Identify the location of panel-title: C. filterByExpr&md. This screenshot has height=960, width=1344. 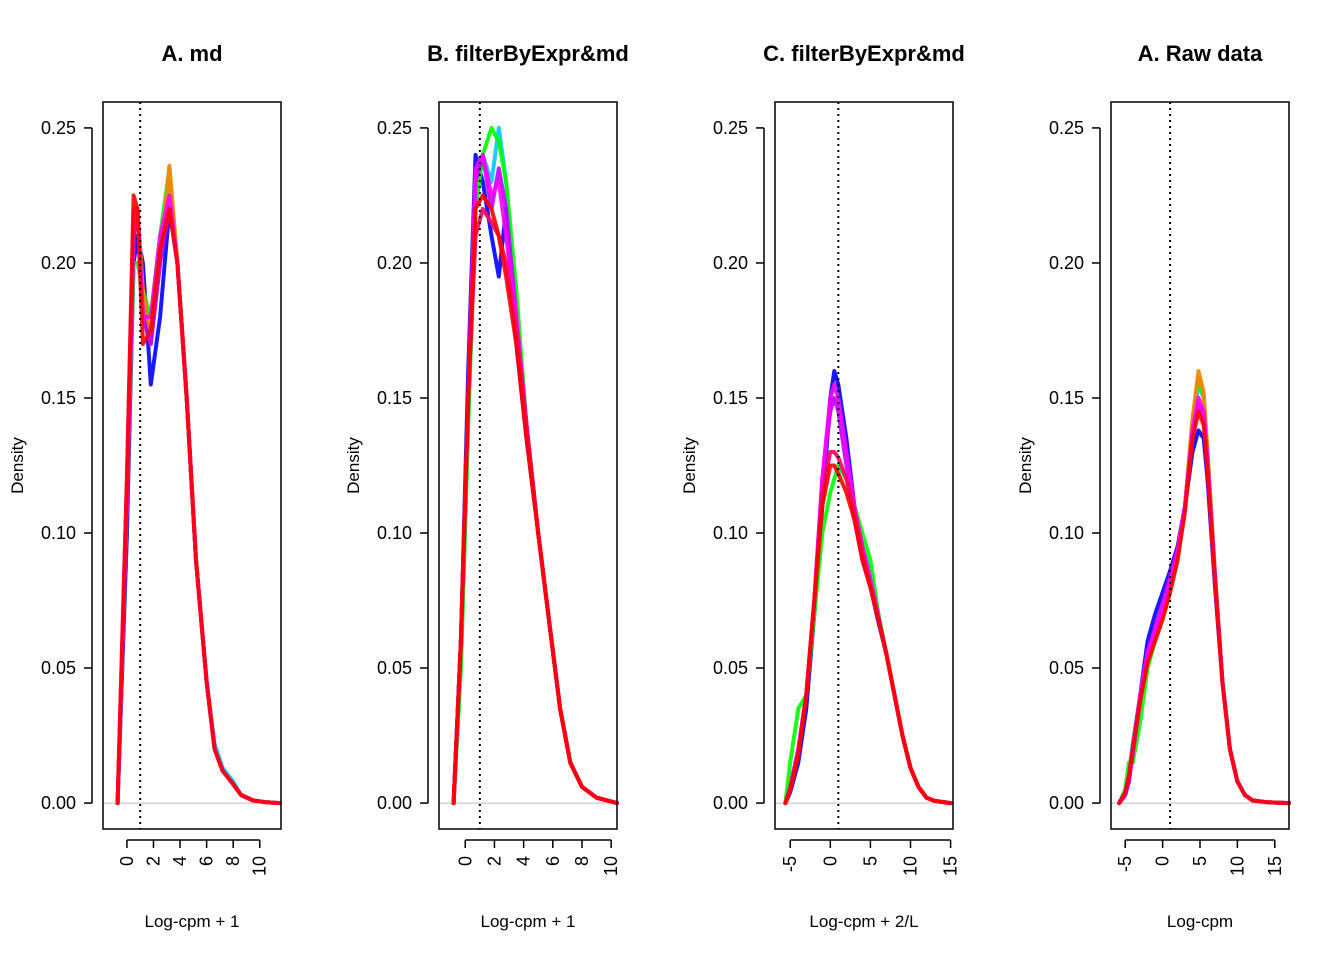
(864, 53).